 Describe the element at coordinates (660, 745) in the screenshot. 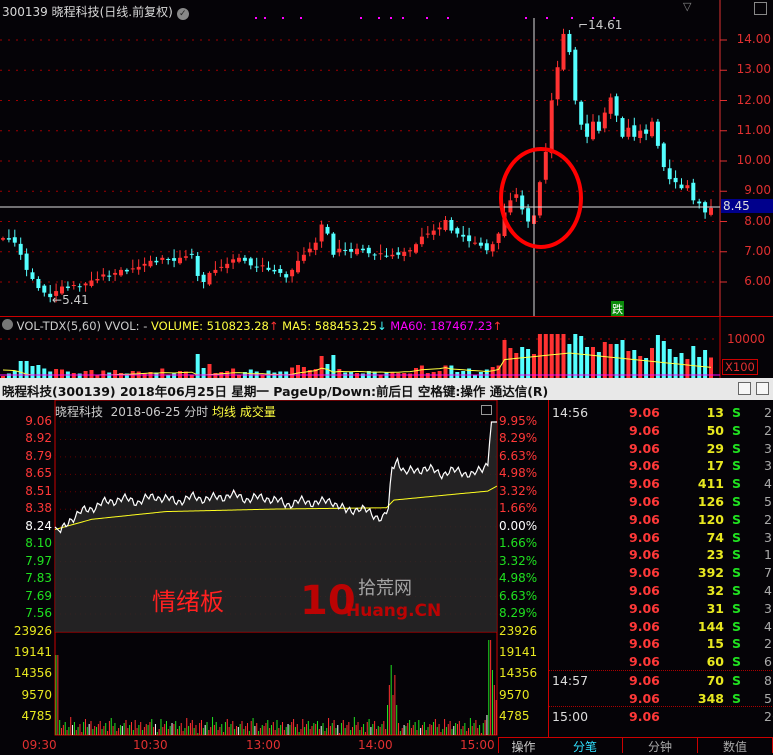

I see `tab-minutes: 分钟` at that location.